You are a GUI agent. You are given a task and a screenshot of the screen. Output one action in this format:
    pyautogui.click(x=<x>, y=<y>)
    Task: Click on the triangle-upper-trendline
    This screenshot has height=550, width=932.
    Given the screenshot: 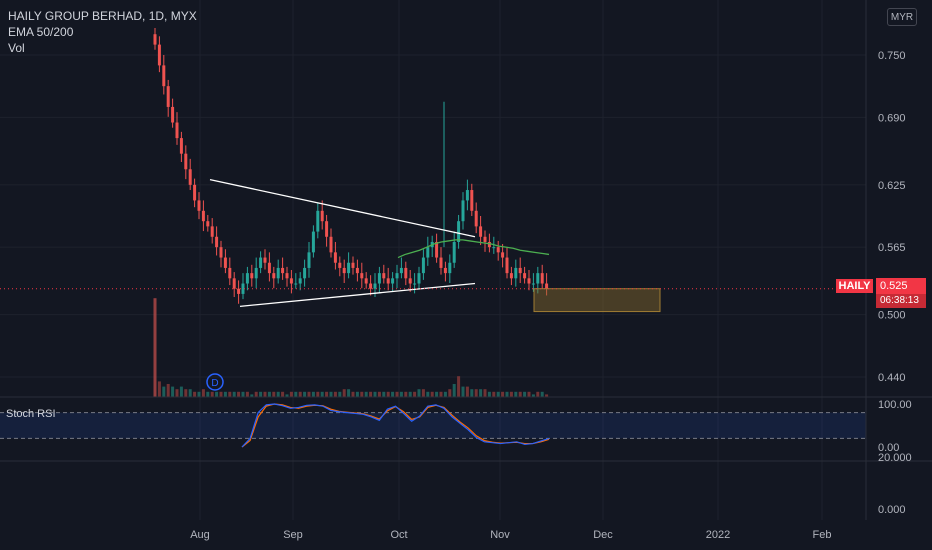 What is the action you would take?
    pyautogui.click(x=342, y=208)
    